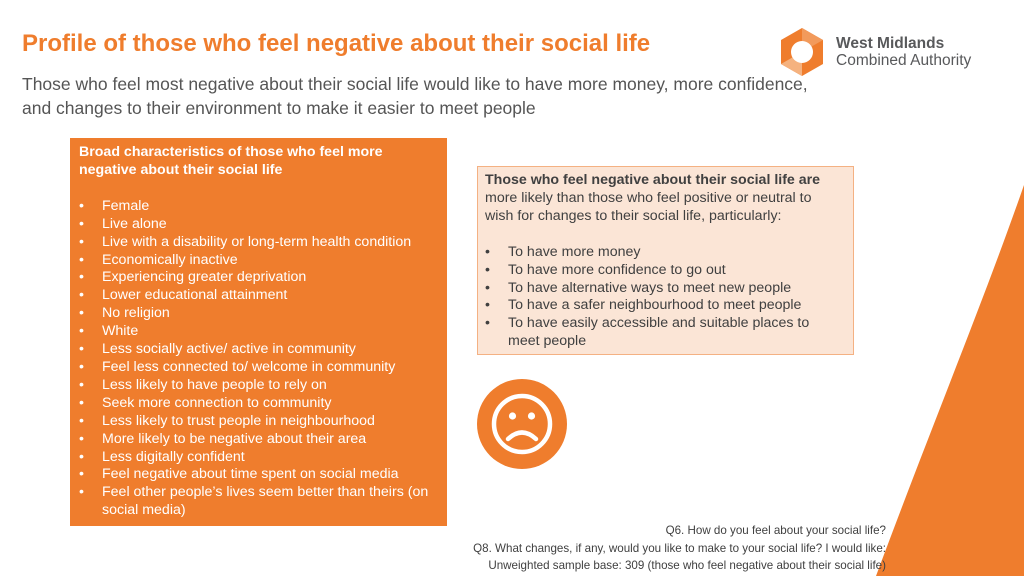 Image resolution: width=1024 pixels, height=576 pixels. I want to click on characteristic-item: White, so click(258, 332).